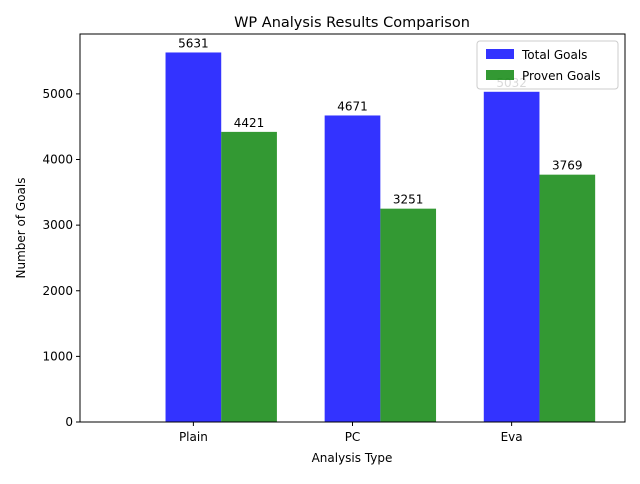  Describe the element at coordinates (408, 200) in the screenshot. I see `bar-value-label: 3251` at that location.